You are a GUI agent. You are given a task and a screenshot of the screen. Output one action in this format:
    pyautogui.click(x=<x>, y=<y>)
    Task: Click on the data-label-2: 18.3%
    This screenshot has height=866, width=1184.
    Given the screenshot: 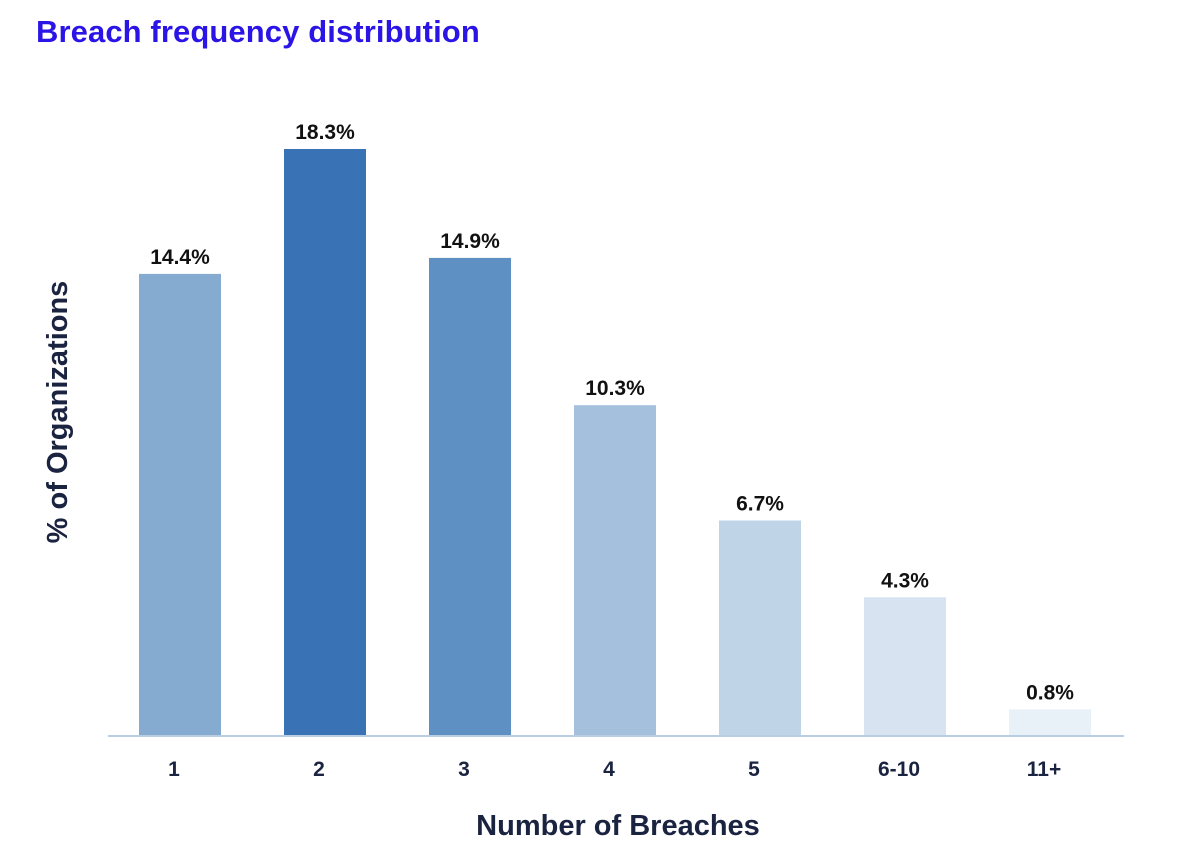 What is the action you would take?
    pyautogui.click(x=325, y=132)
    